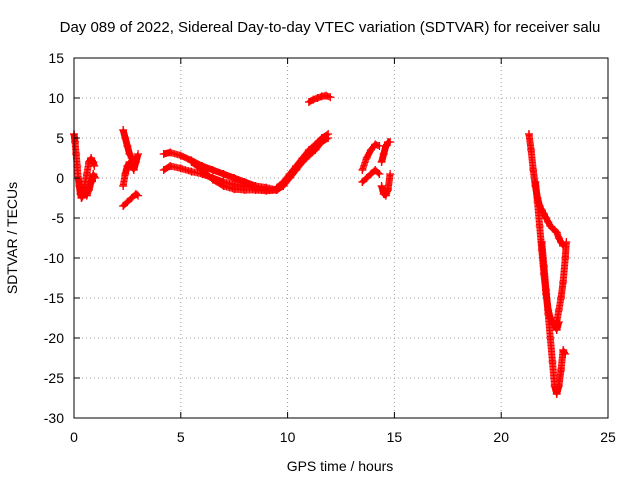 Image resolution: width=640 pixels, height=480 pixels. I want to click on series-arc-k, so click(302, 161).